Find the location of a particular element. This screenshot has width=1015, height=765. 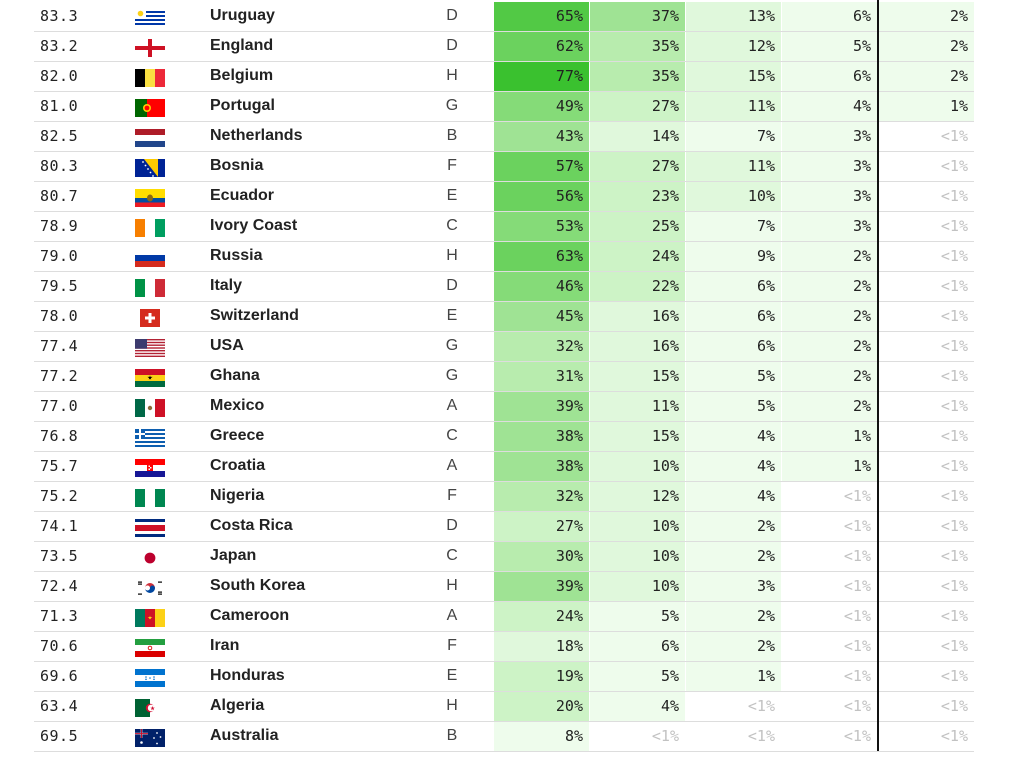

table-row: 83.3 Uruguay D 65% 37% 13% 6% 2% is located at coordinates (504, 17).